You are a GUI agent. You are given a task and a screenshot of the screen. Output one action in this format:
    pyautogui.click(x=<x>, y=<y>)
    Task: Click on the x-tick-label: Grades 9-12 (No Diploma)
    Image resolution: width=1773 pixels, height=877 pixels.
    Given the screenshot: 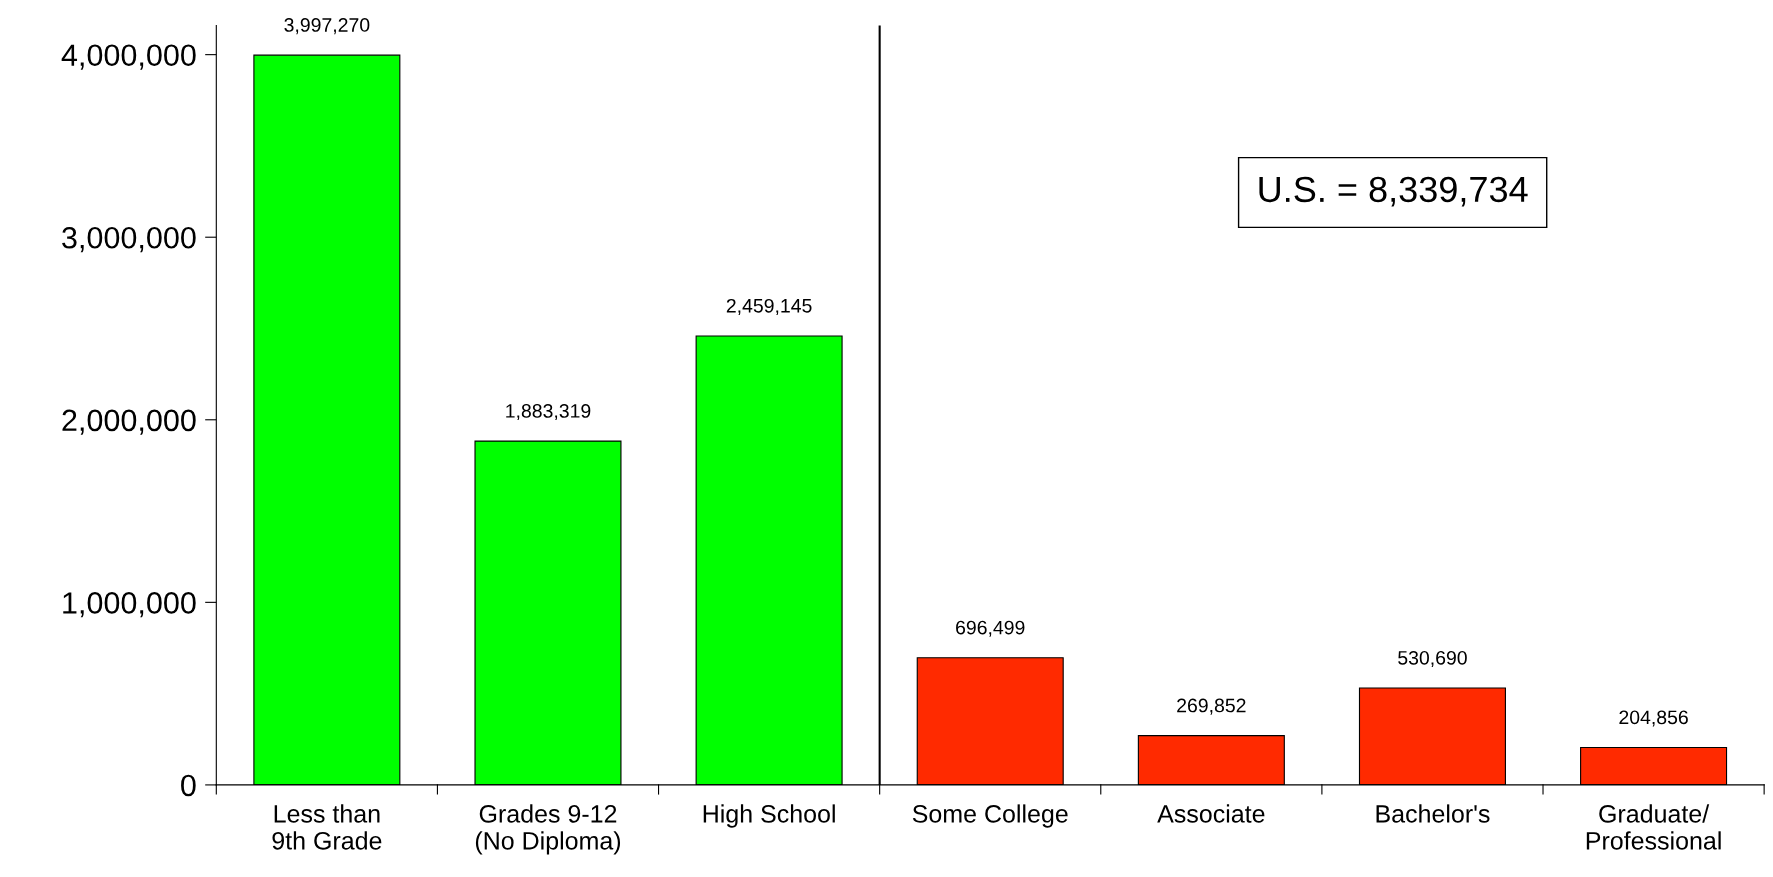 What is the action you would take?
    pyautogui.click(x=548, y=829)
    